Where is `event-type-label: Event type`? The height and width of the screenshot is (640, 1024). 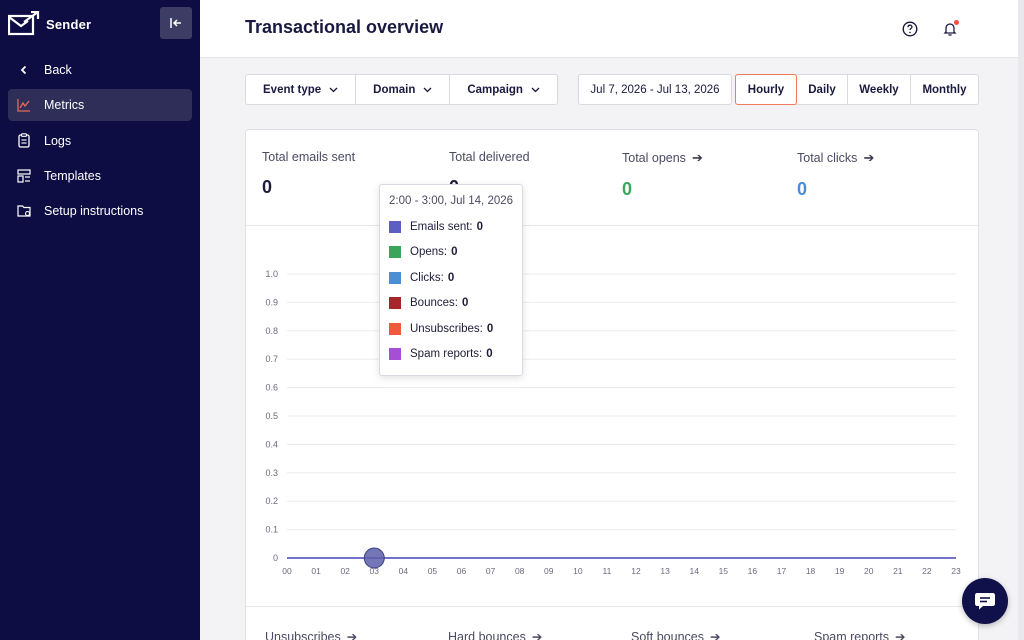 event-type-label: Event type is located at coordinates (292, 89).